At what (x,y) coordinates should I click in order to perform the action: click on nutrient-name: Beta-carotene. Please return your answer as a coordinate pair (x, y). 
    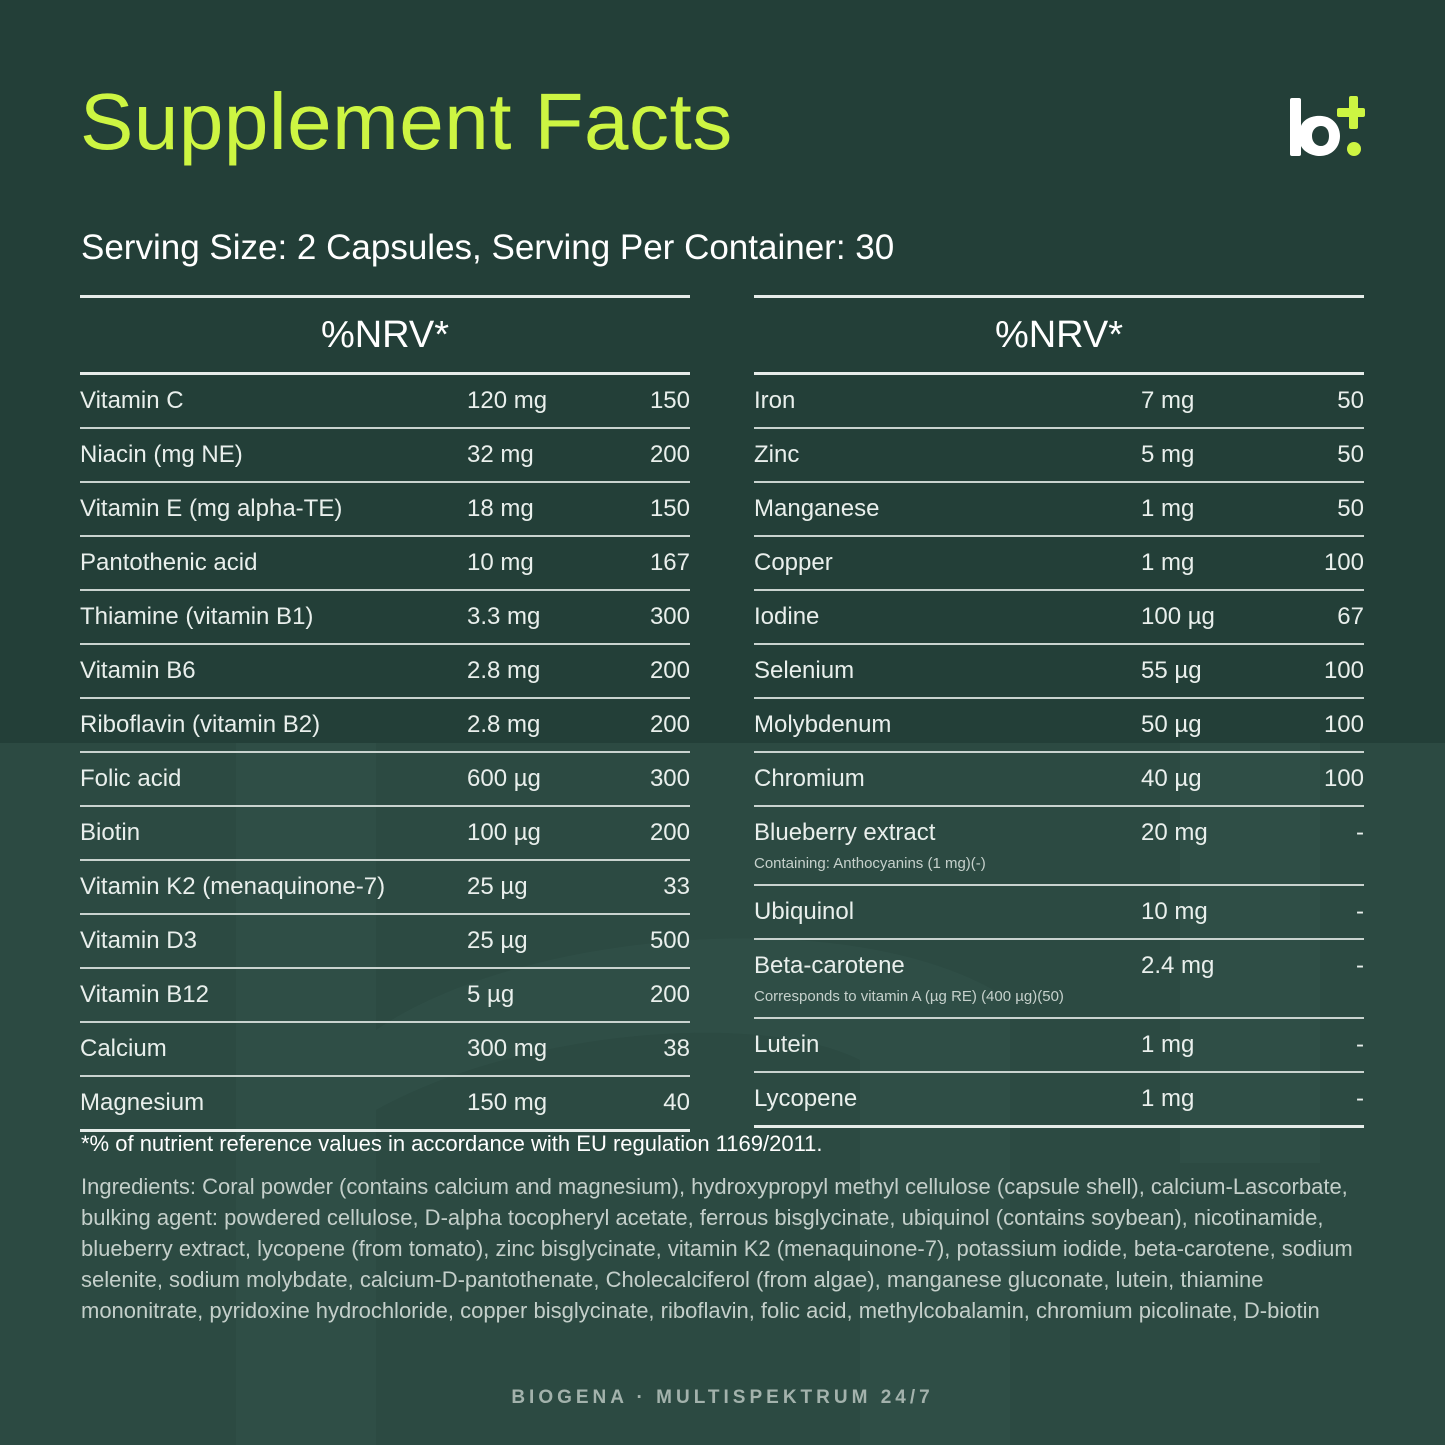
    Looking at the image, I should click on (829, 965).